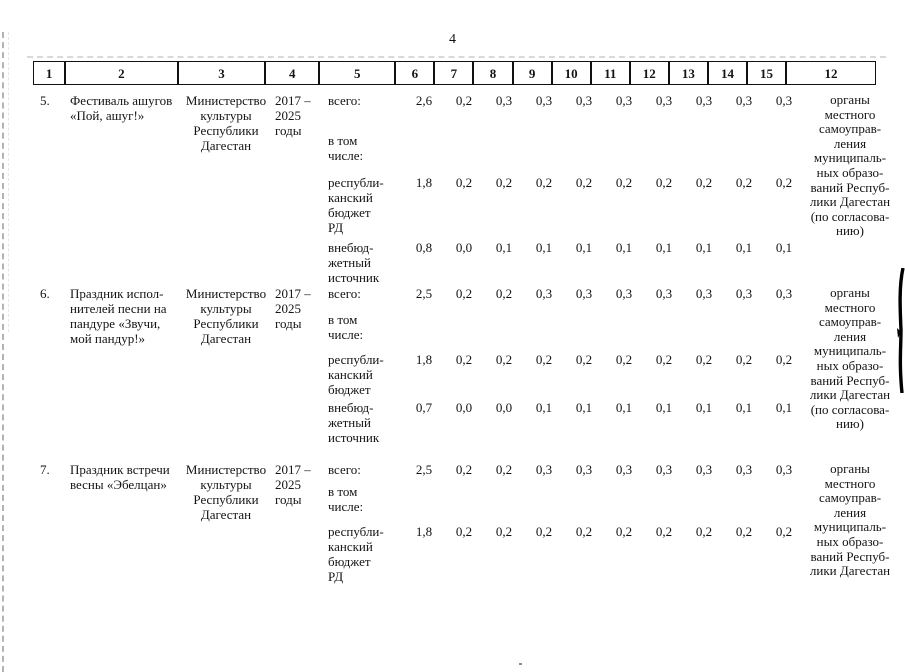 This screenshot has width=905, height=672. I want to click on column-header-14: 14, so click(727, 73).